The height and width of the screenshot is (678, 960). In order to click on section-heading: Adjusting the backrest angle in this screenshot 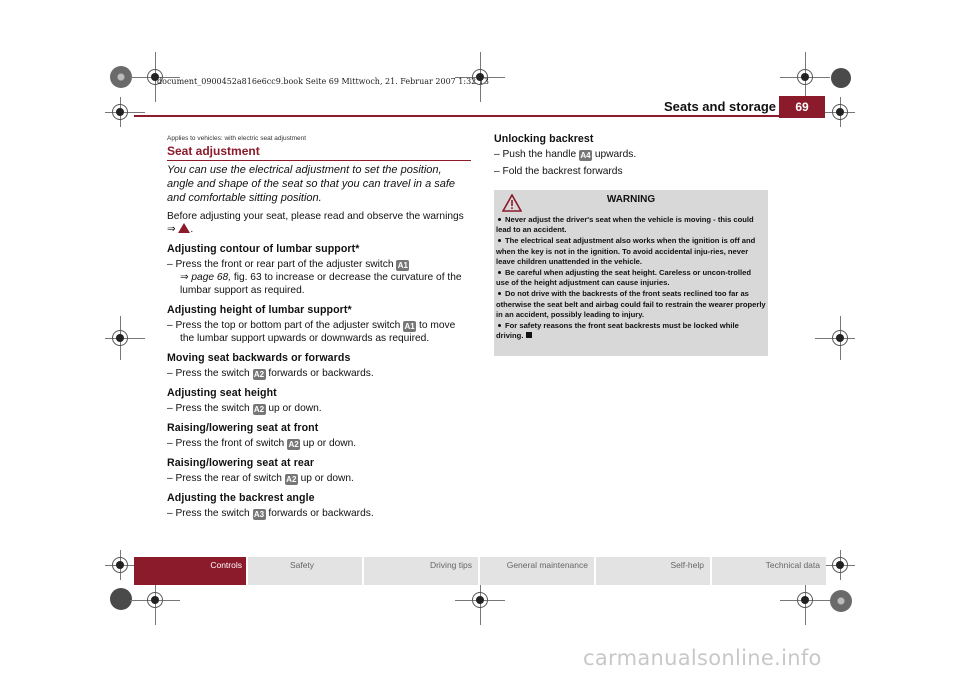, I will do `click(241, 498)`.